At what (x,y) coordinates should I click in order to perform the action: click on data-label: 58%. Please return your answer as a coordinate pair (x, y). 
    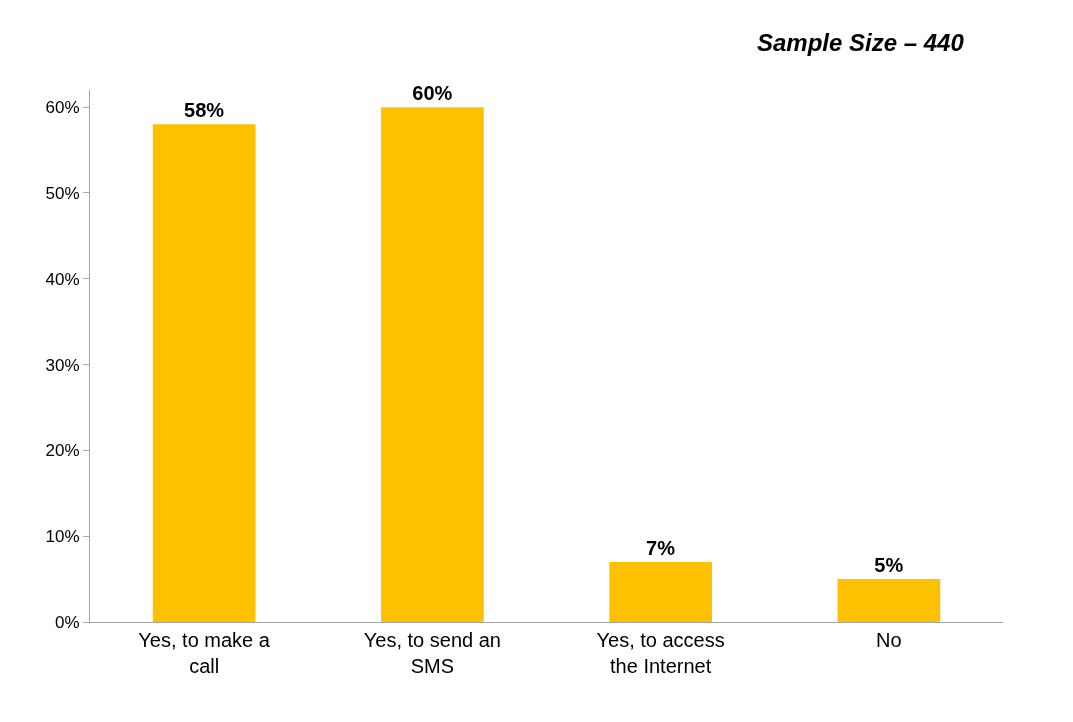
    Looking at the image, I should click on (204, 110).